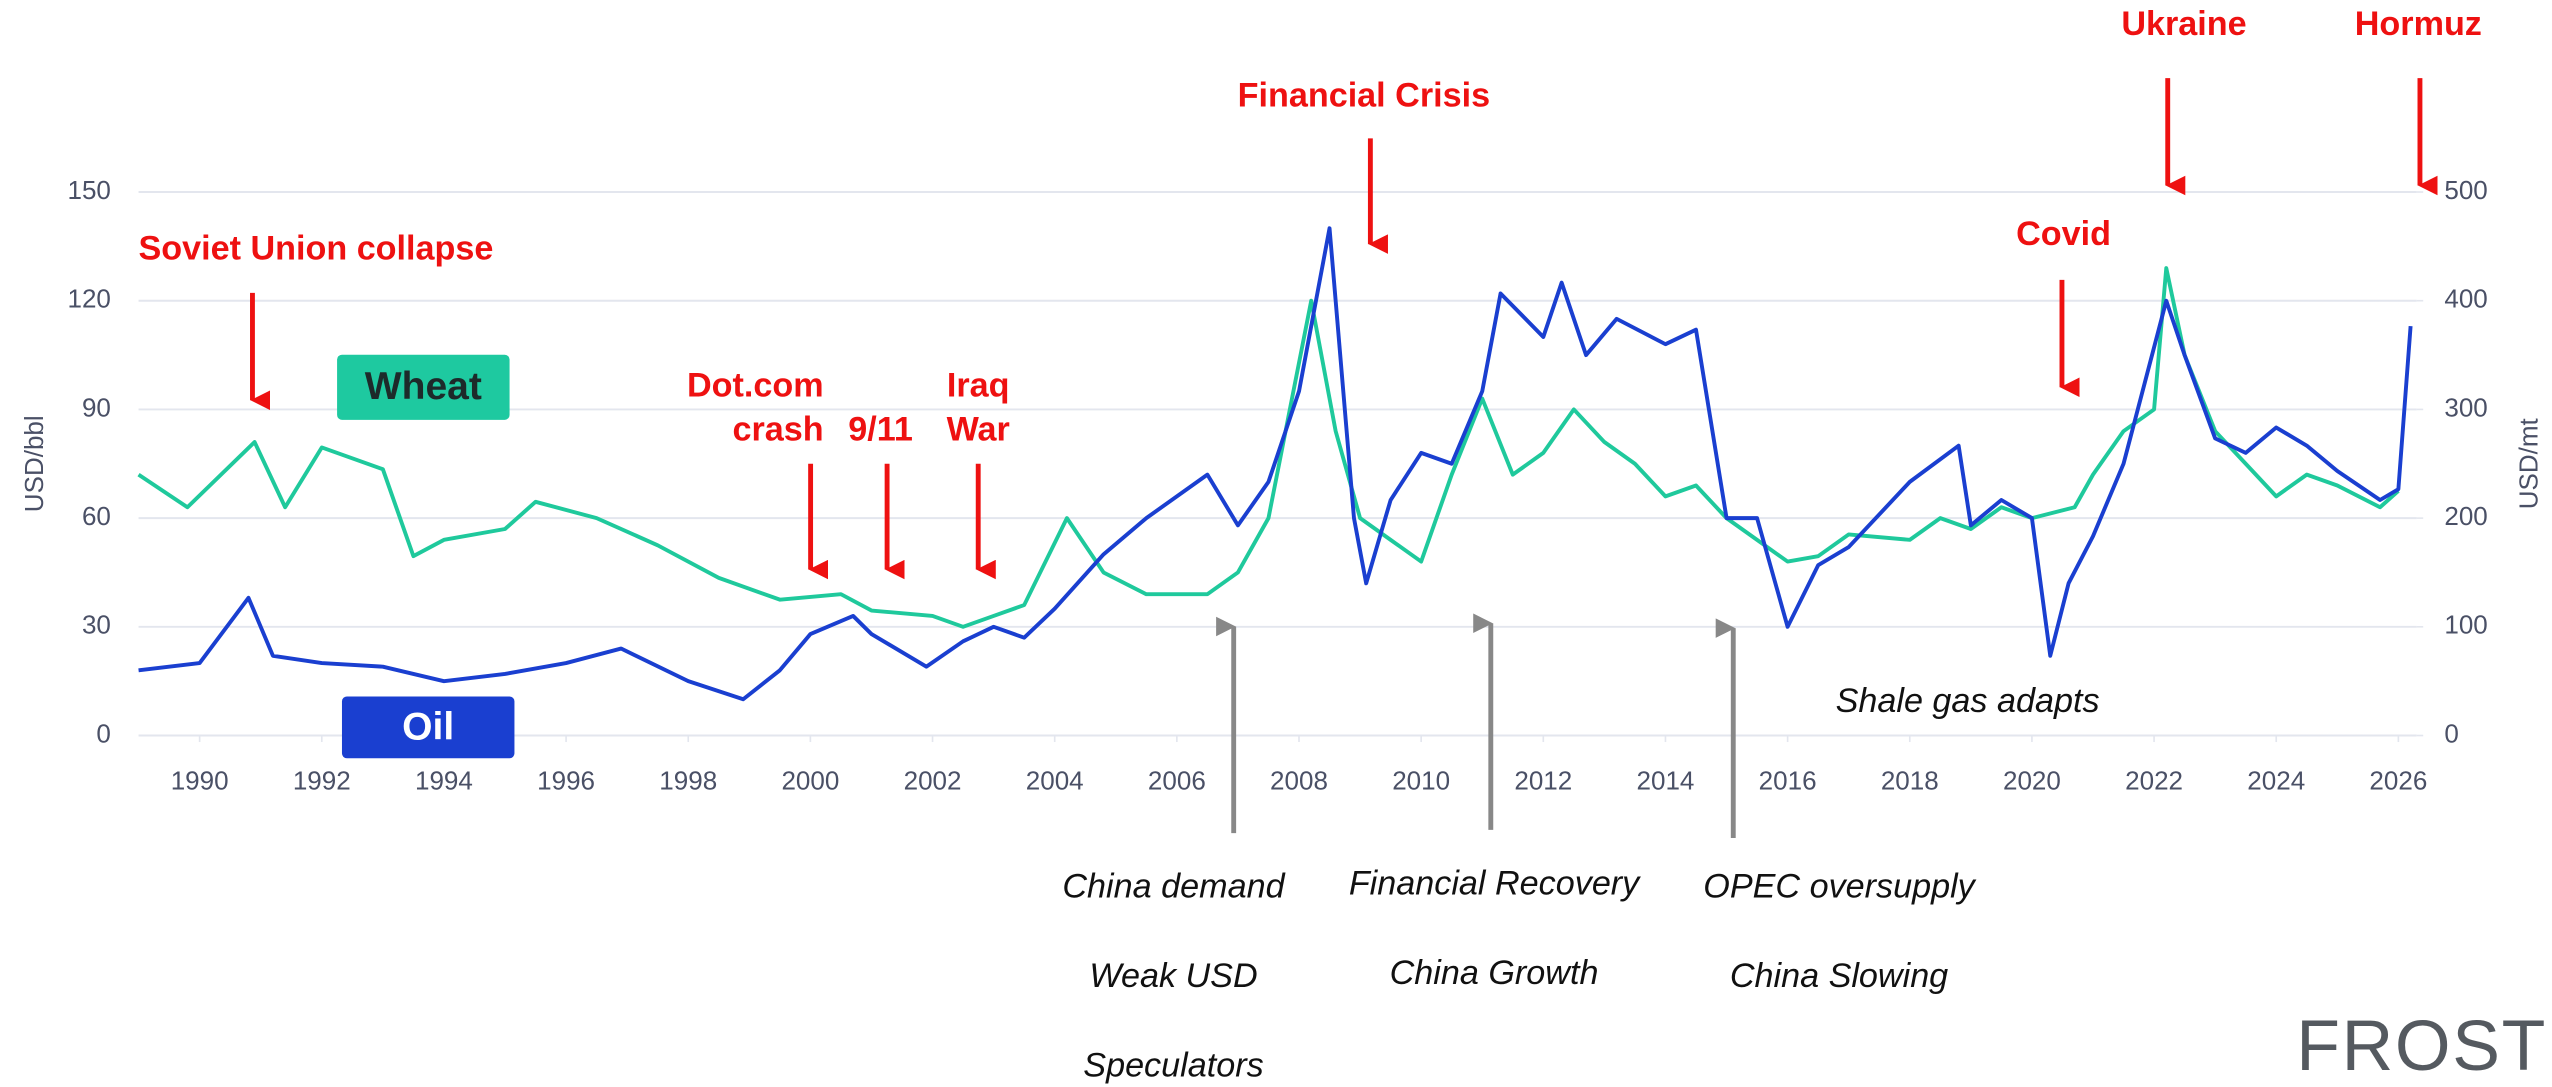  What do you see at coordinates (34, 463) in the screenshot?
I see `y-axis-label: USD/bbl` at bounding box center [34, 463].